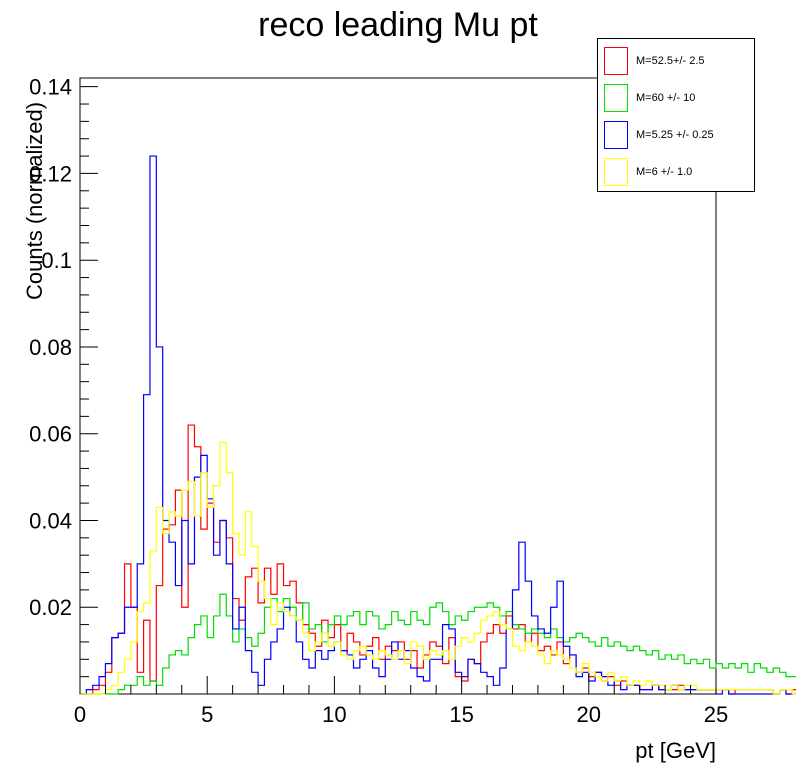  What do you see at coordinates (675, 750) in the screenshot?
I see `x-axis-label: pt [GeV]` at bounding box center [675, 750].